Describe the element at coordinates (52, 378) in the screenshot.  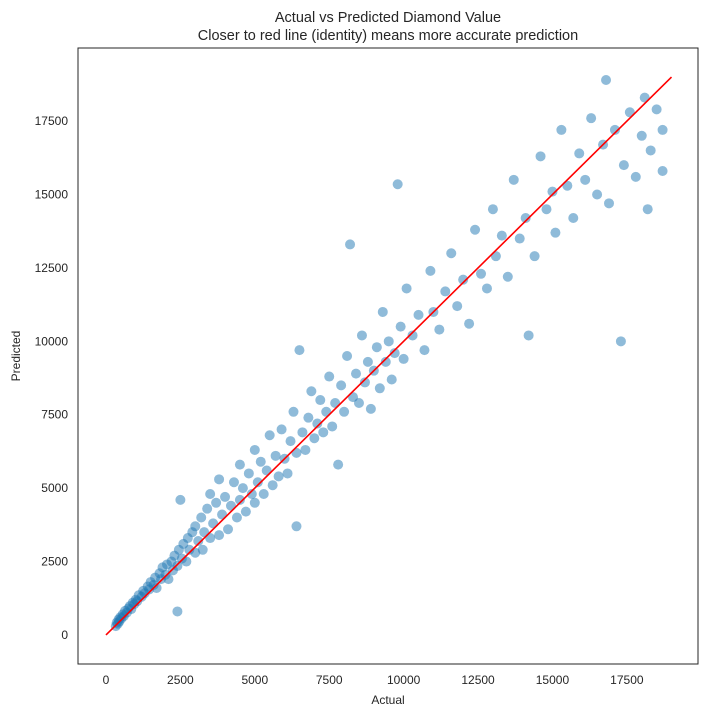
I see `y-axis-ticks: 0 2500 5000 7500 10000 12500 15000 17500` at that location.